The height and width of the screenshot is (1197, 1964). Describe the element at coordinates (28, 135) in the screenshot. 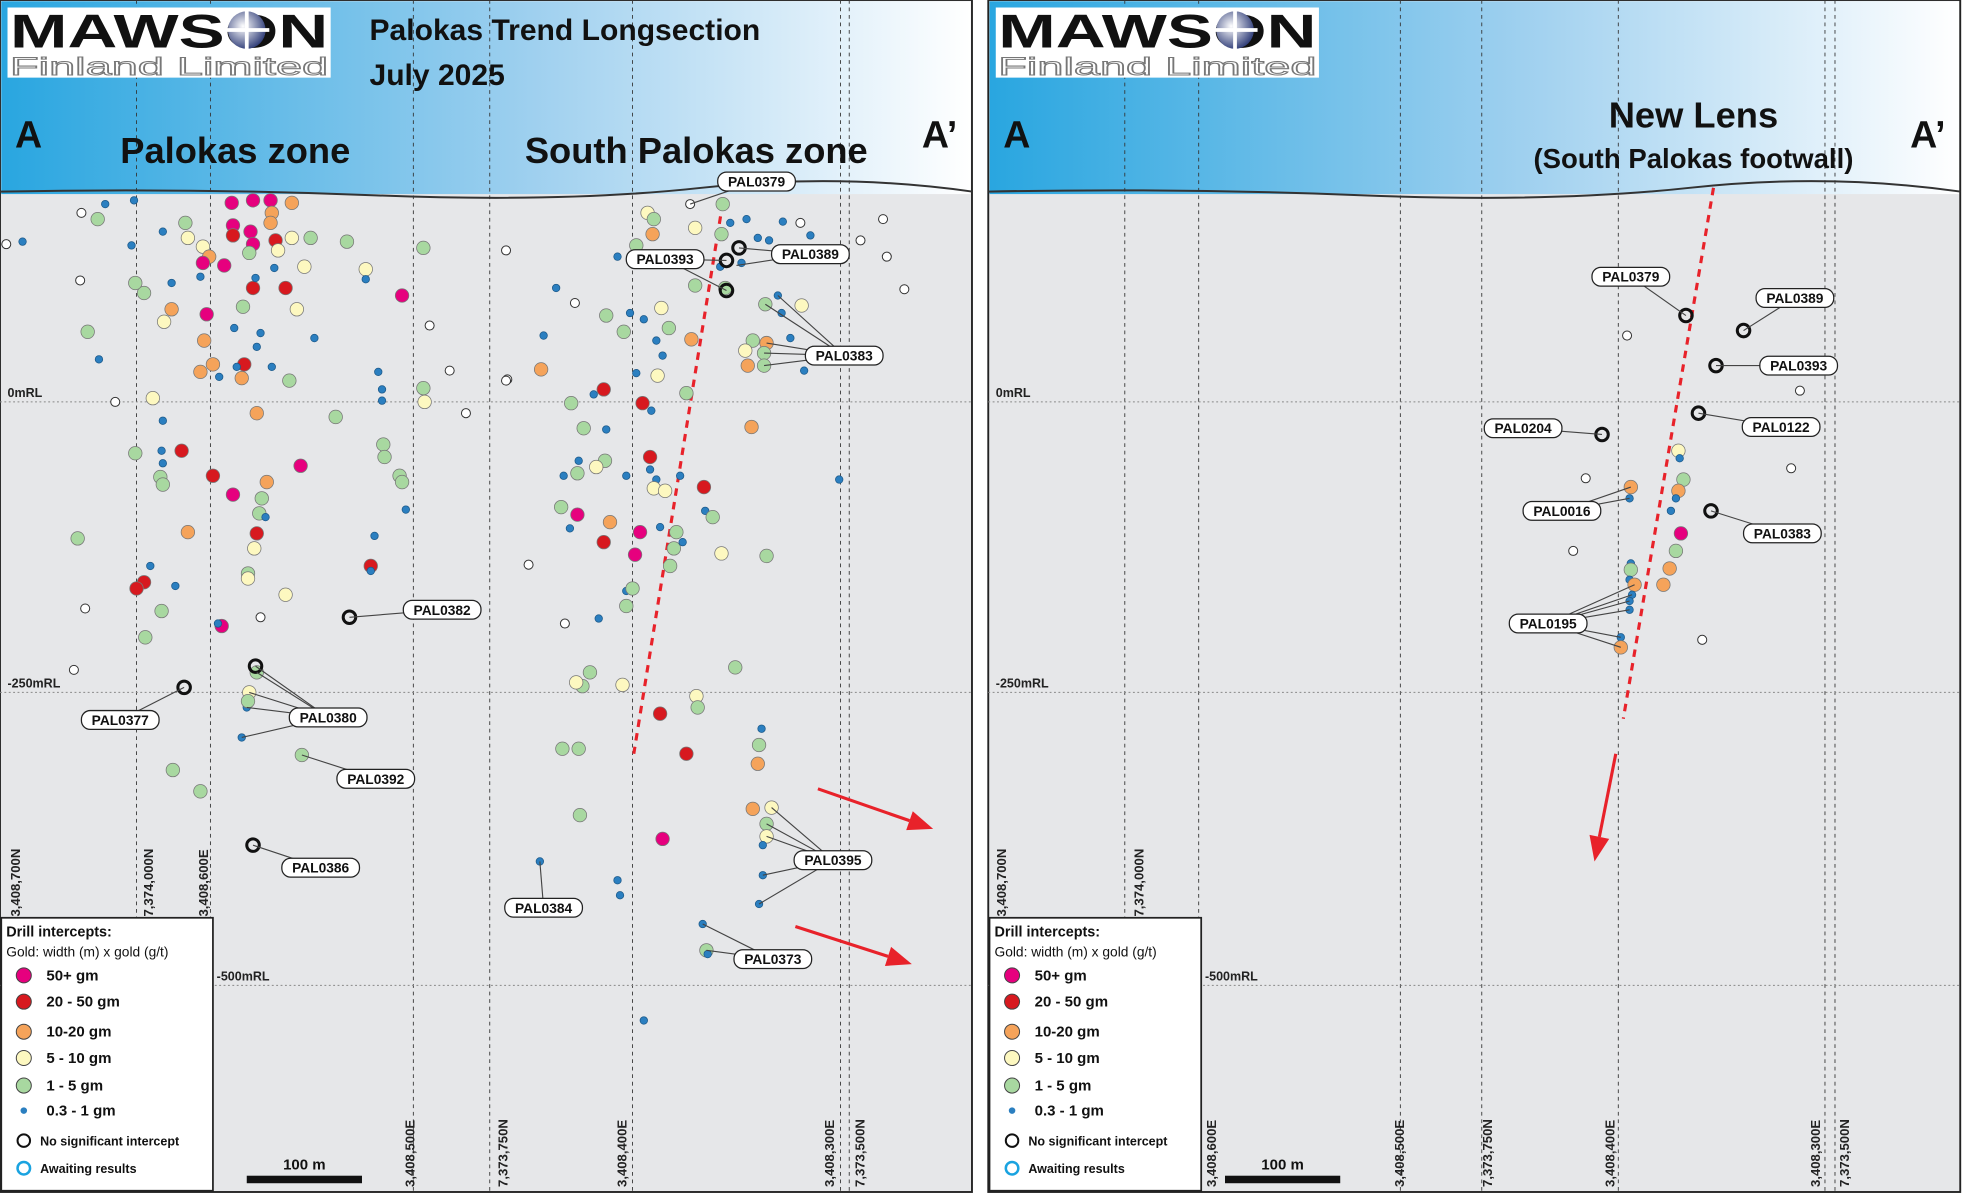

I see `section-start-marker: A` at that location.